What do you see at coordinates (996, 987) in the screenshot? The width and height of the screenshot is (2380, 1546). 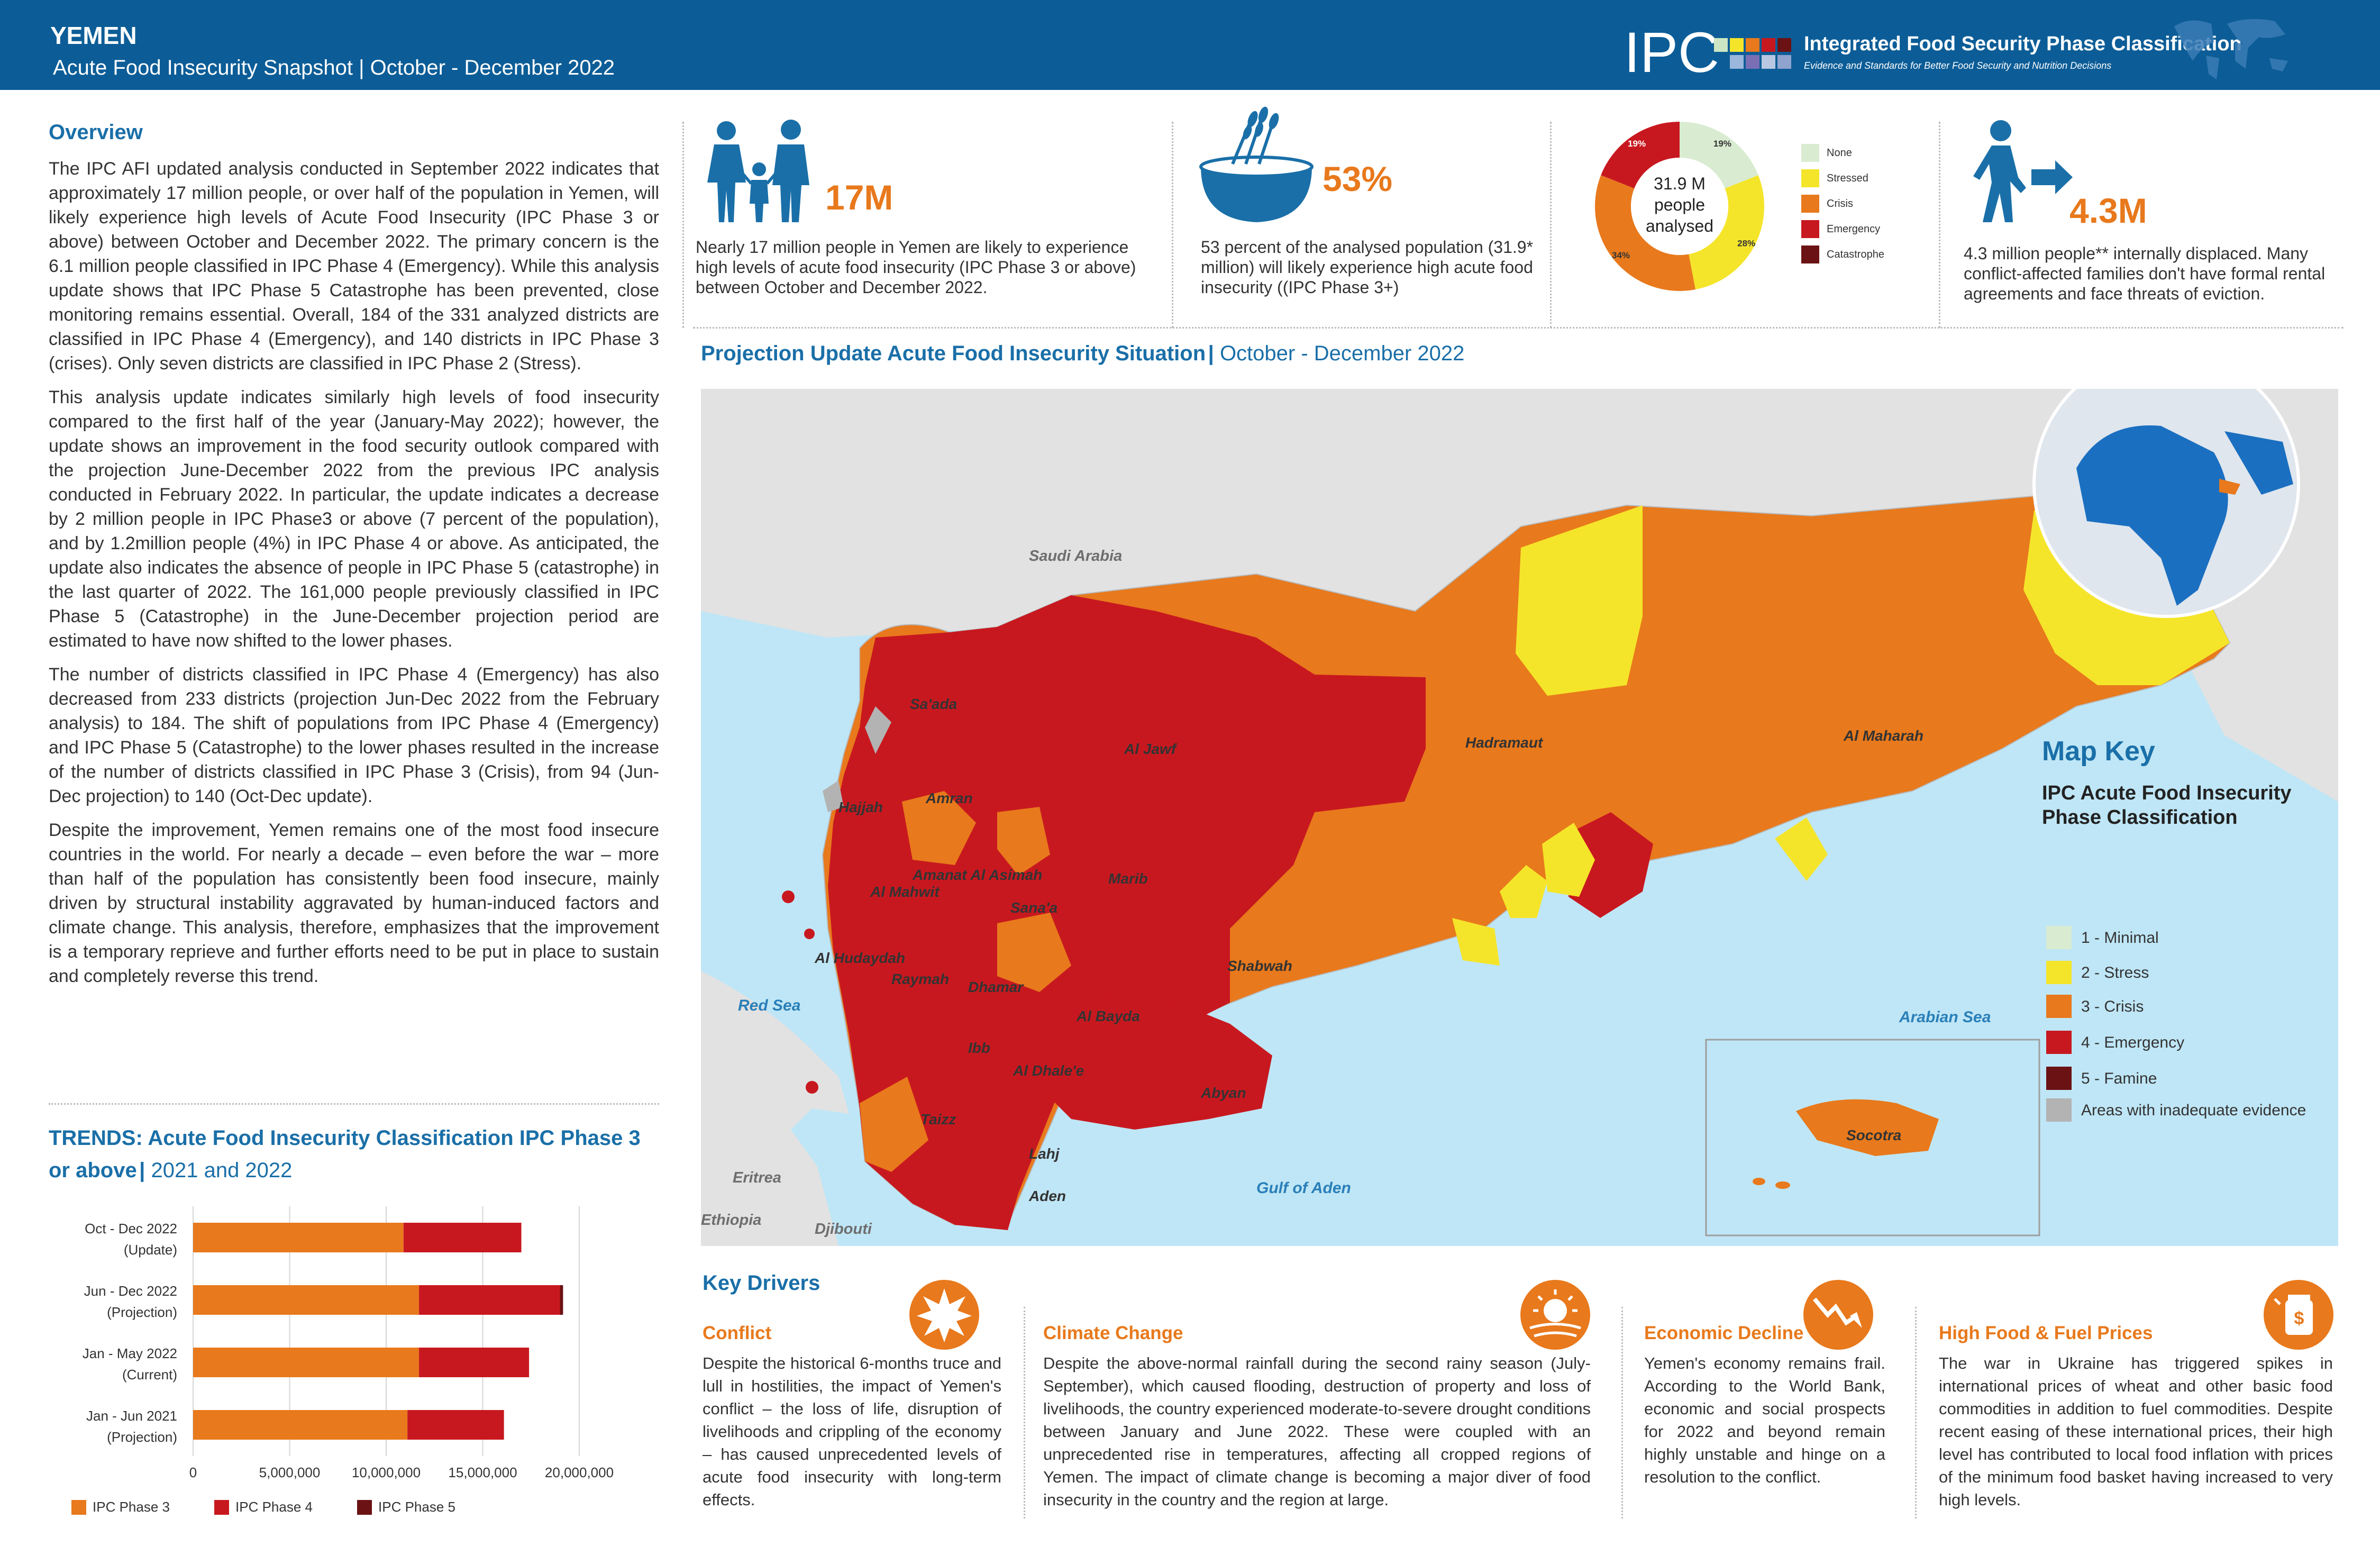 I see `region-label: Dhamar` at bounding box center [996, 987].